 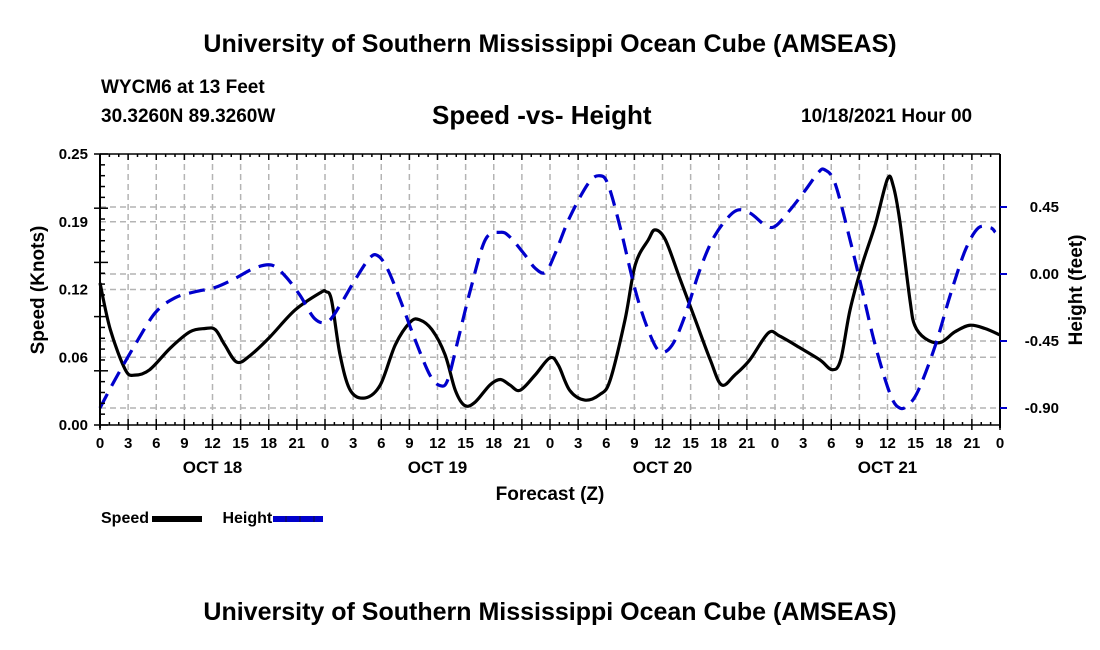 I want to click on y-tick-label: 0.25, so click(x=73, y=154).